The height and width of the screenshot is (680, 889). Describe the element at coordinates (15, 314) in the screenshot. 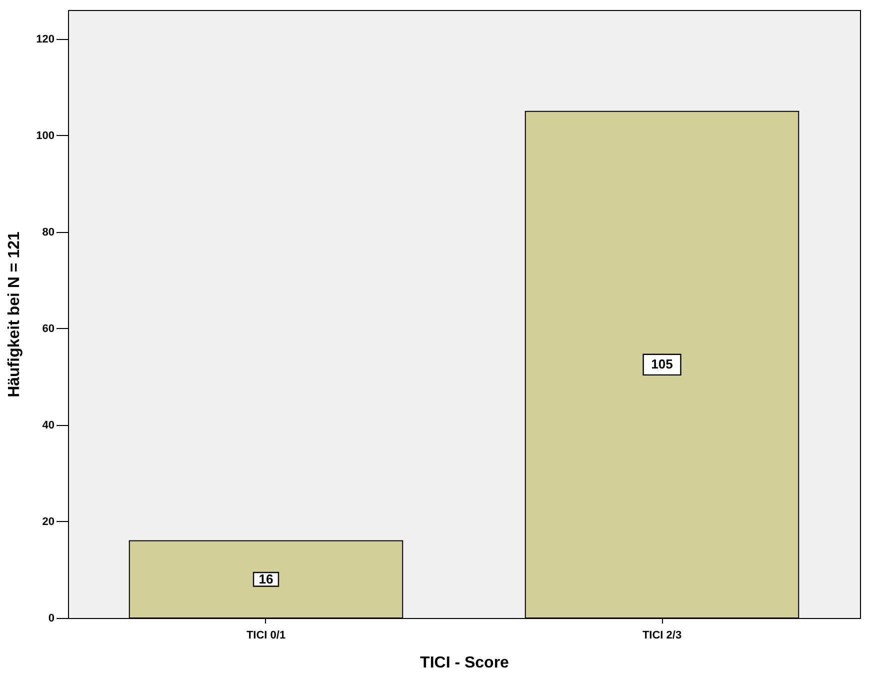

I see `y-axis-title: Häufigkeit bei N = 121` at that location.